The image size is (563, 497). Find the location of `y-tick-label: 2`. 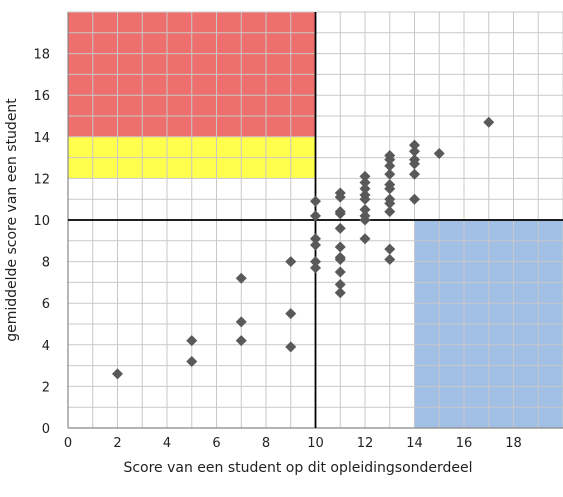

y-tick-label: 2 is located at coordinates (46, 387).